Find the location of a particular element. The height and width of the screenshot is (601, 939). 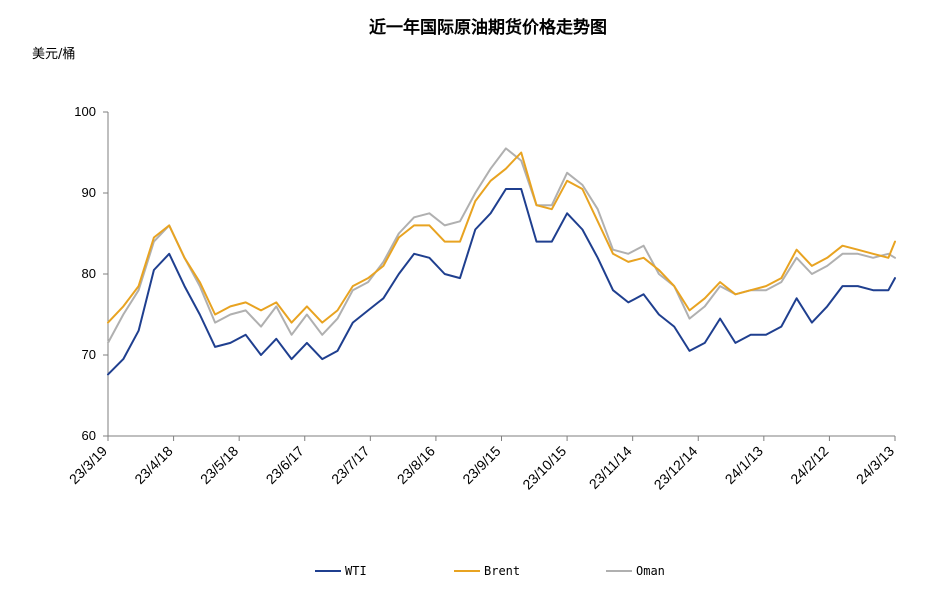

x-tick-label: 23/4/18 is located at coordinates (153, 465).